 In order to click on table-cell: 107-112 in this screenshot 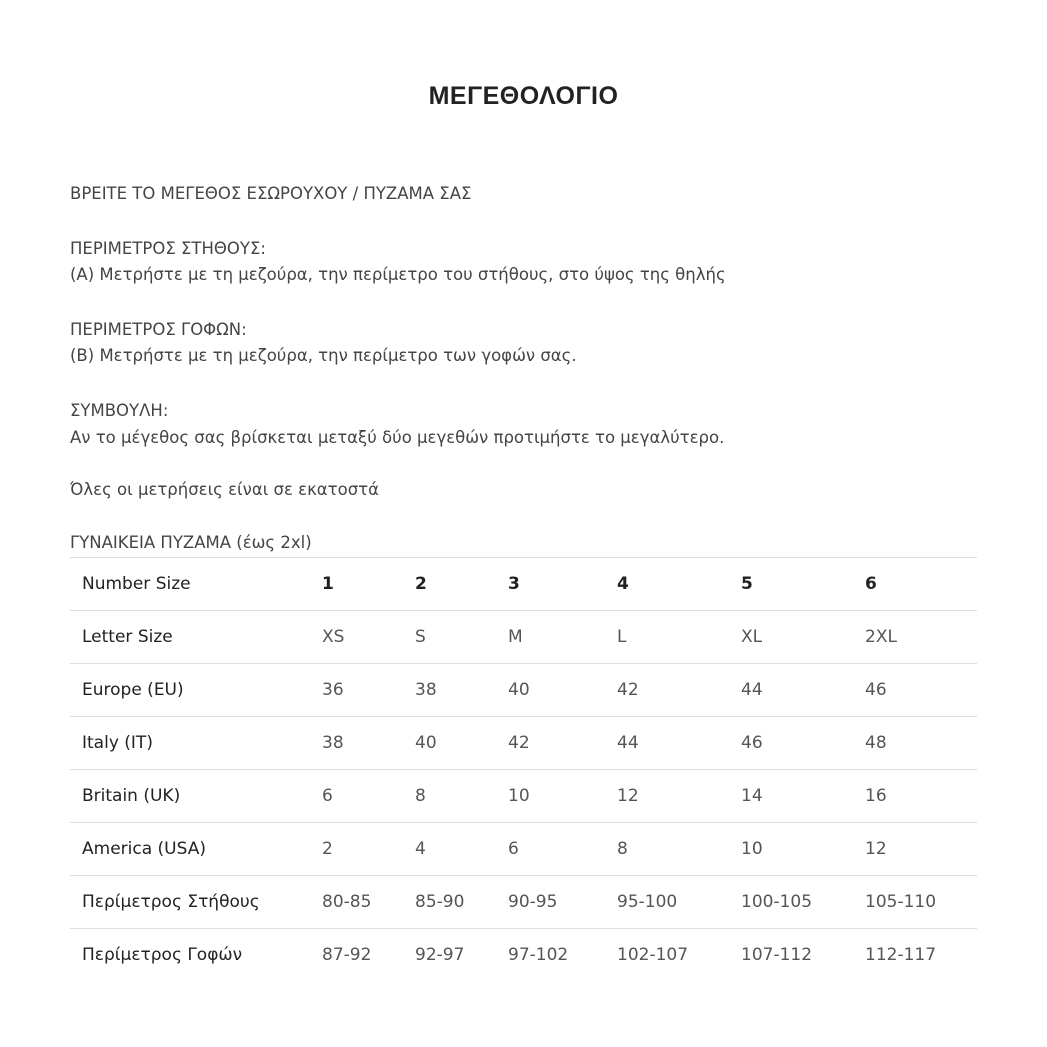, I will do `click(803, 954)`.